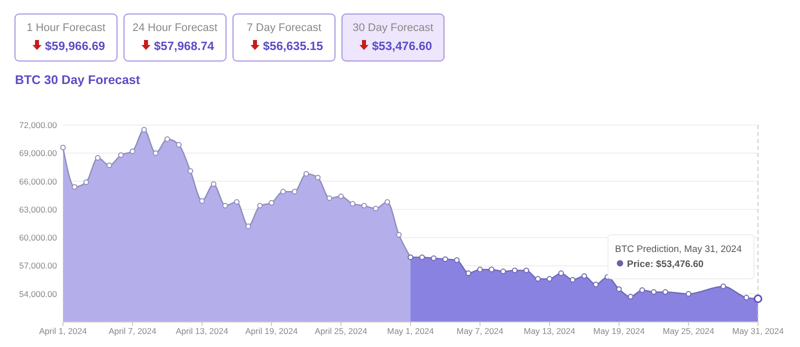  What do you see at coordinates (38, 153) in the screenshot?
I see `y-tick-label: 69,000.00` at bounding box center [38, 153].